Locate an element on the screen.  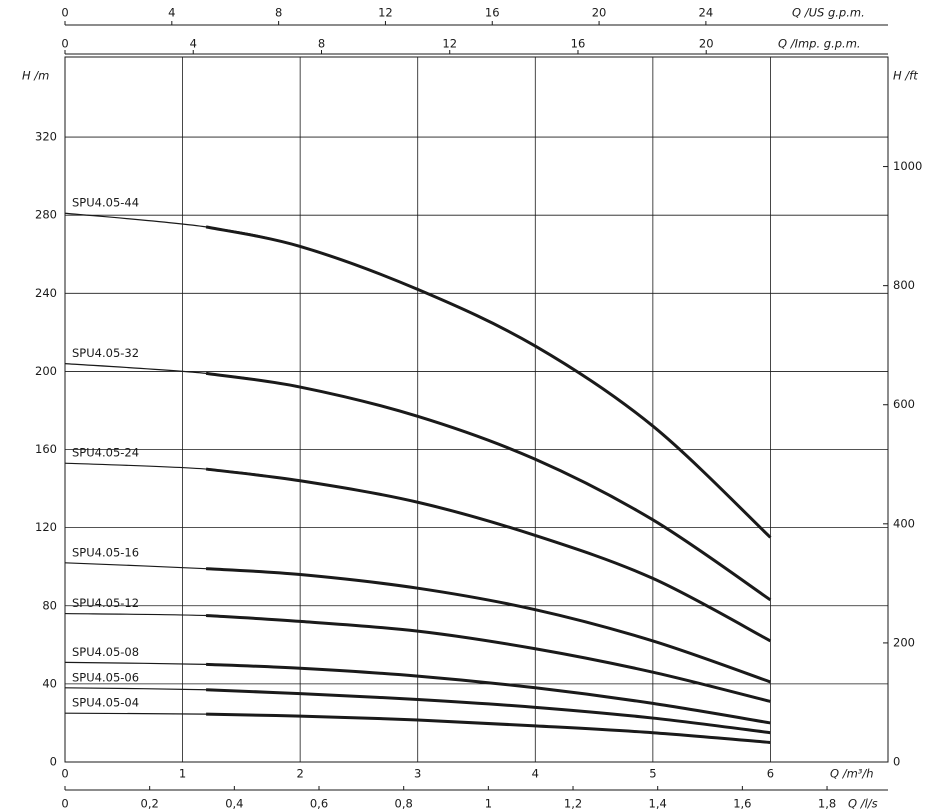
y2-tick-label: 600 is located at coordinates (904, 404).